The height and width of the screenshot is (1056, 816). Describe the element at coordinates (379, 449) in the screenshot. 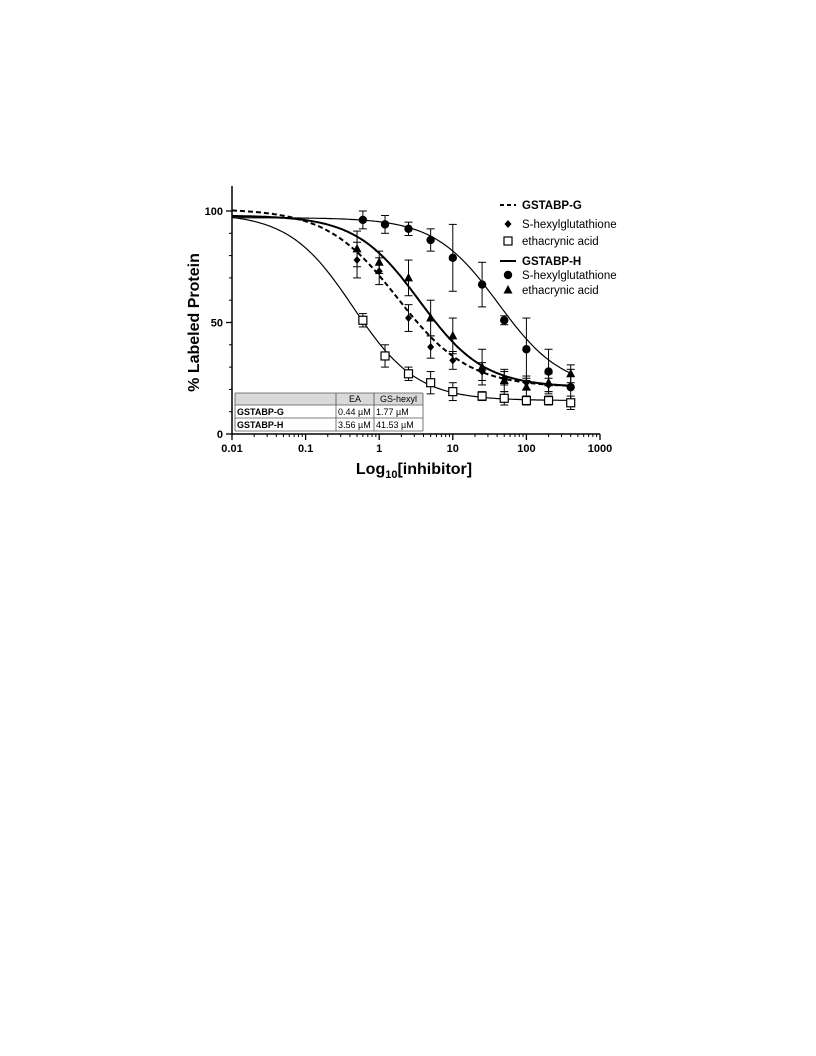

I see `x-tick-label: 1` at that location.